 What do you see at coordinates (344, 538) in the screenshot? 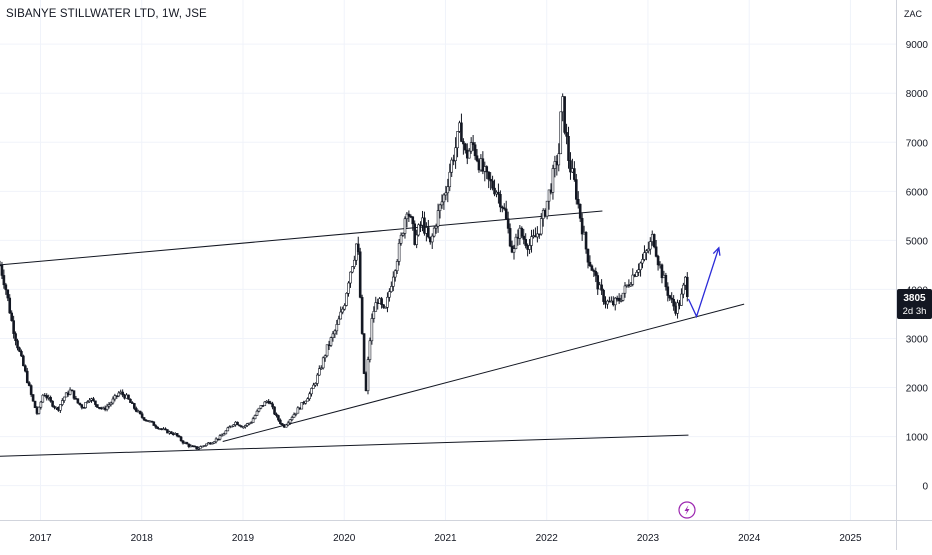
I see `x-tick-label: 2020` at bounding box center [344, 538].